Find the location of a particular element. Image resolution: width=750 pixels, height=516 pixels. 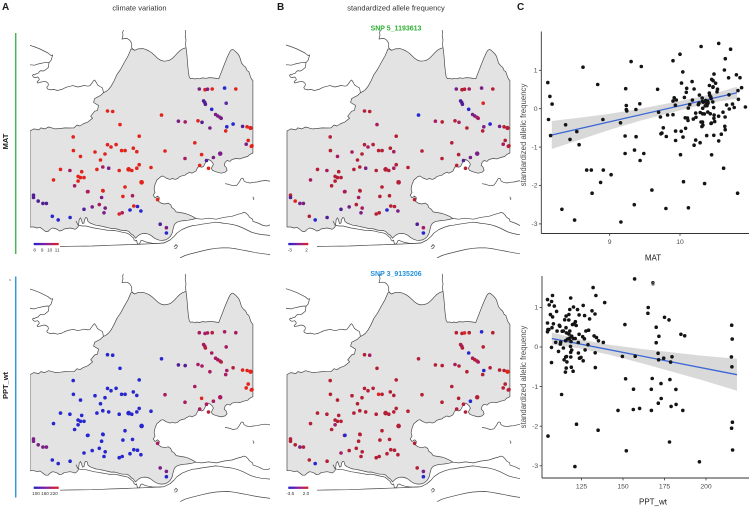

svg-text: 11 is located at coordinates (57, 249).